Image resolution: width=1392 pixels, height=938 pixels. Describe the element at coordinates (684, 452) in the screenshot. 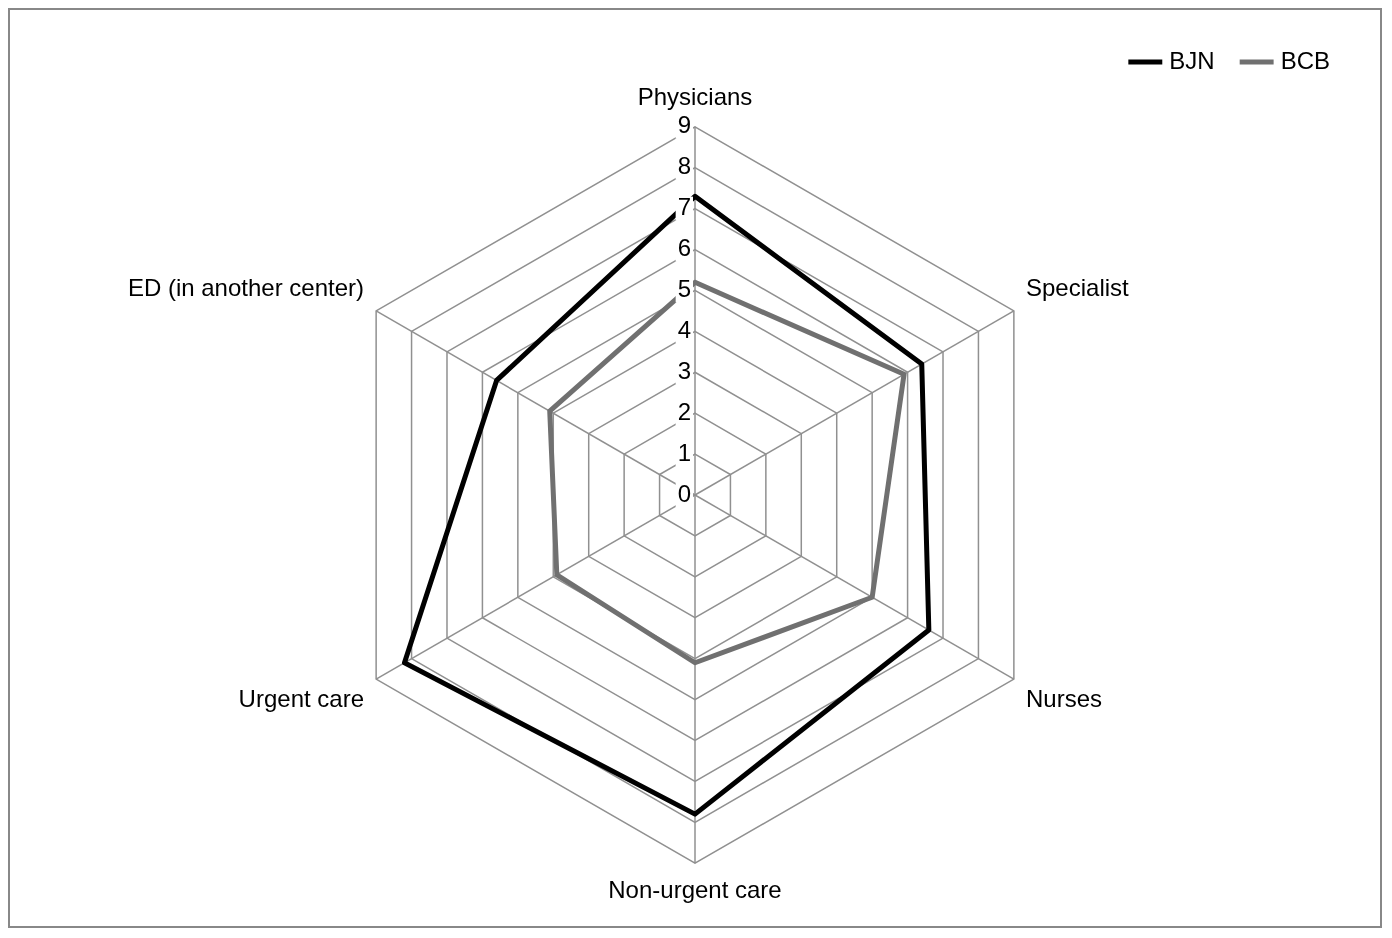

I see `y-tick-label: 1` at that location.